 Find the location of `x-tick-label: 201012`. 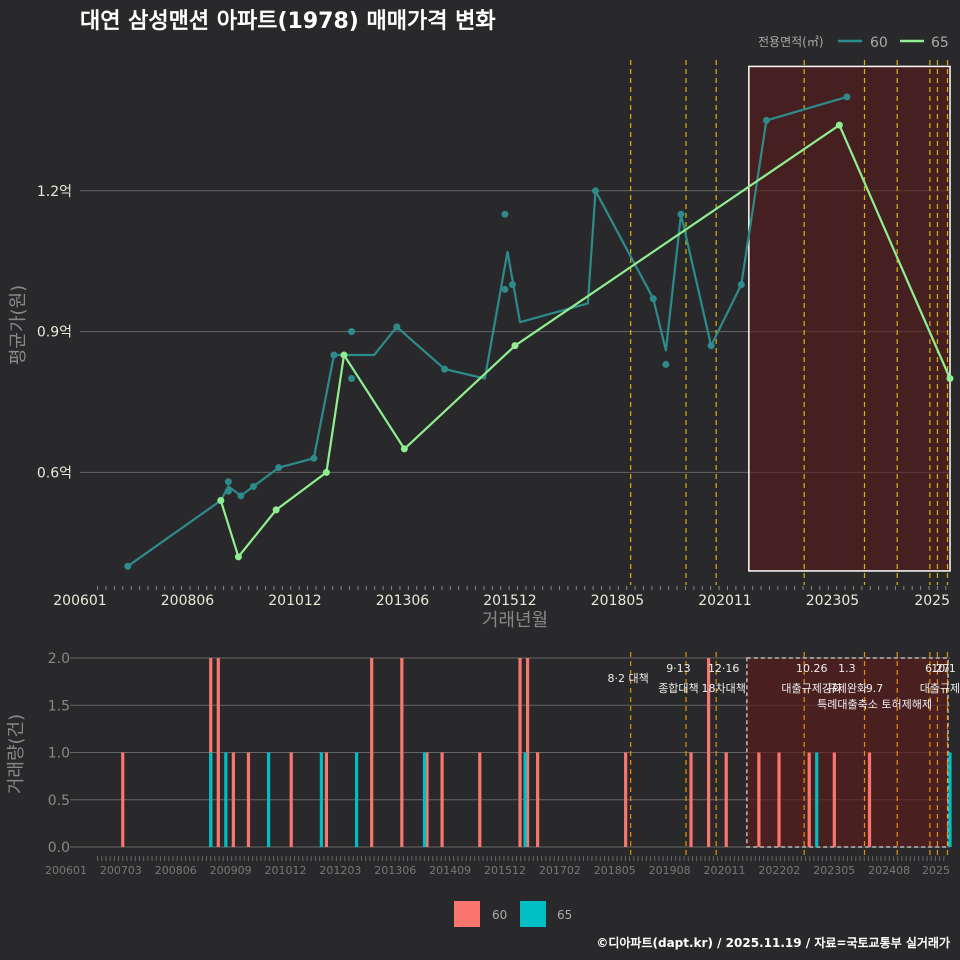

x-tick-label: 201012 is located at coordinates (294, 601).